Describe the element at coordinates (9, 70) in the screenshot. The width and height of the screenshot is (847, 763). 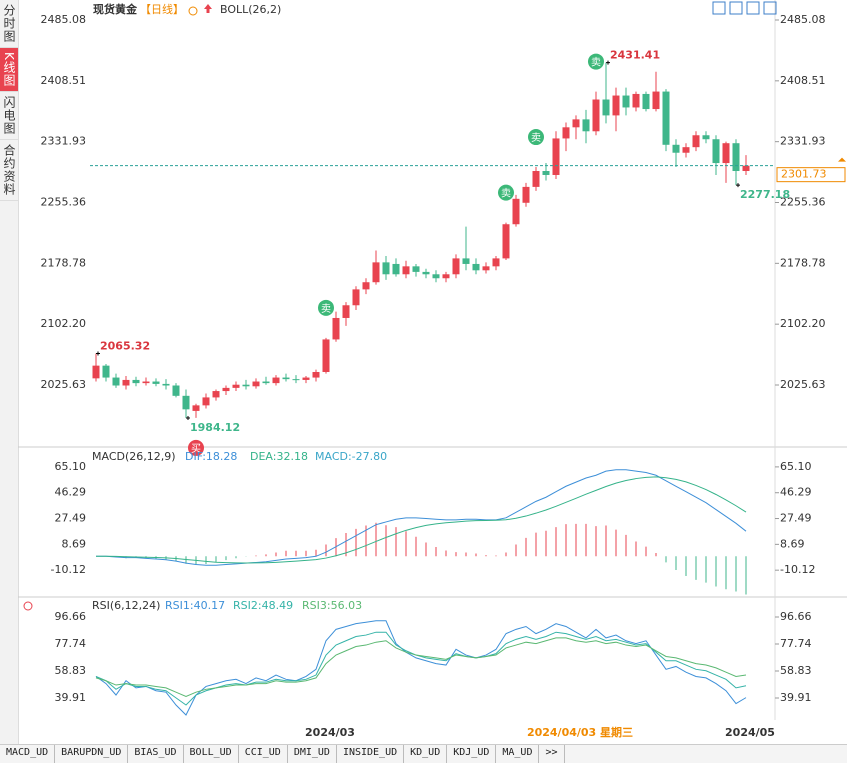
I see `side-tab: K线图` at that location.